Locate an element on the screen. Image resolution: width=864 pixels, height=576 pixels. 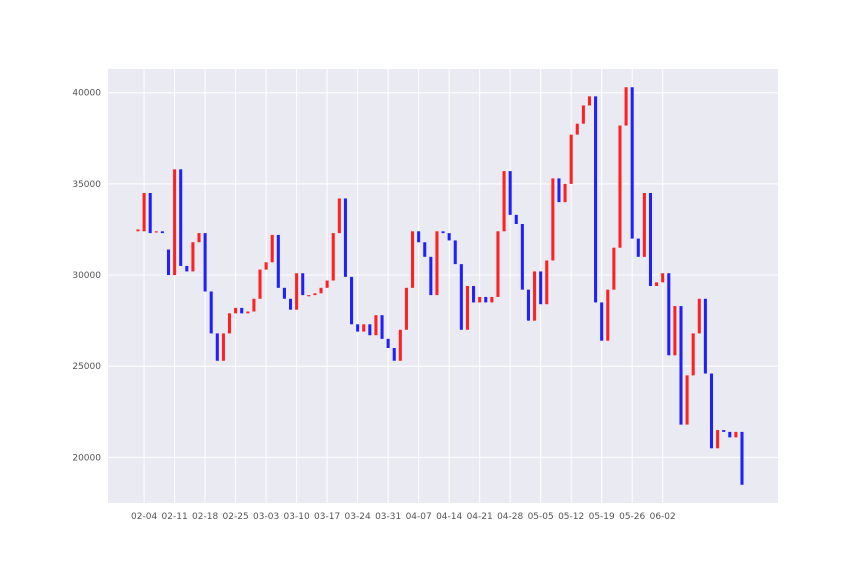
x-tick-label: 05-05 is located at coordinates (541, 517).